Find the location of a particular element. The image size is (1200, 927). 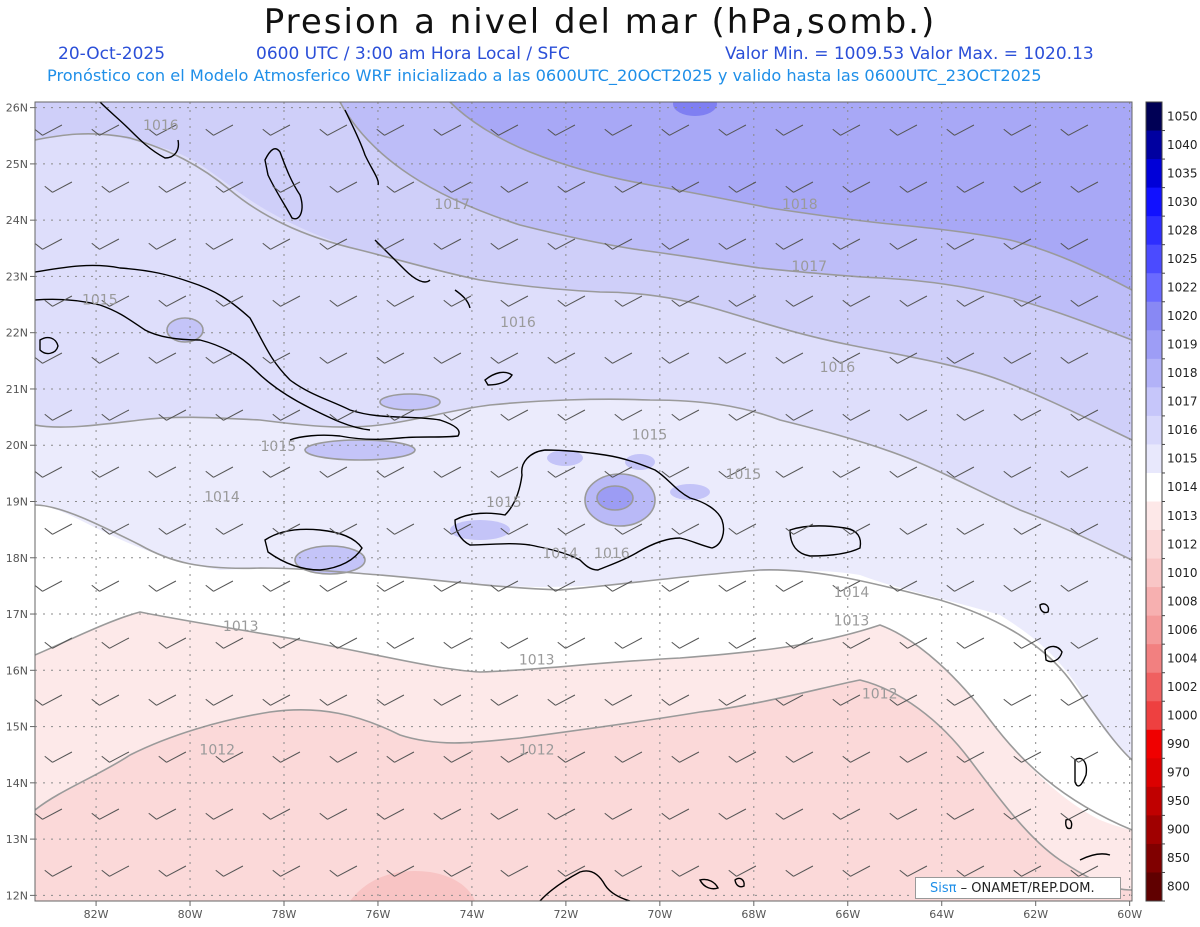

contour-label: 1015 is located at coordinates (744, 475).